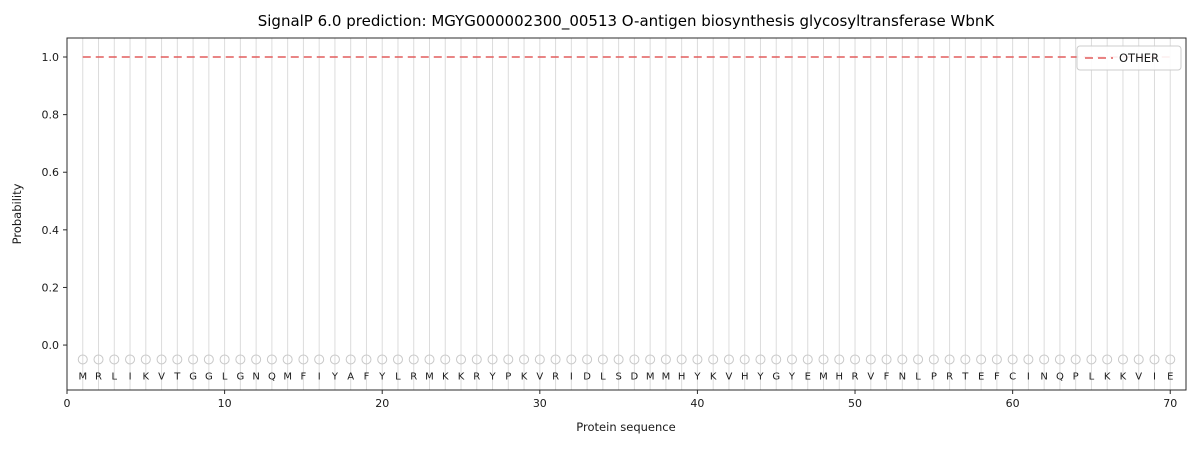  I want to click on x-tick-label: 20, so click(382, 403).